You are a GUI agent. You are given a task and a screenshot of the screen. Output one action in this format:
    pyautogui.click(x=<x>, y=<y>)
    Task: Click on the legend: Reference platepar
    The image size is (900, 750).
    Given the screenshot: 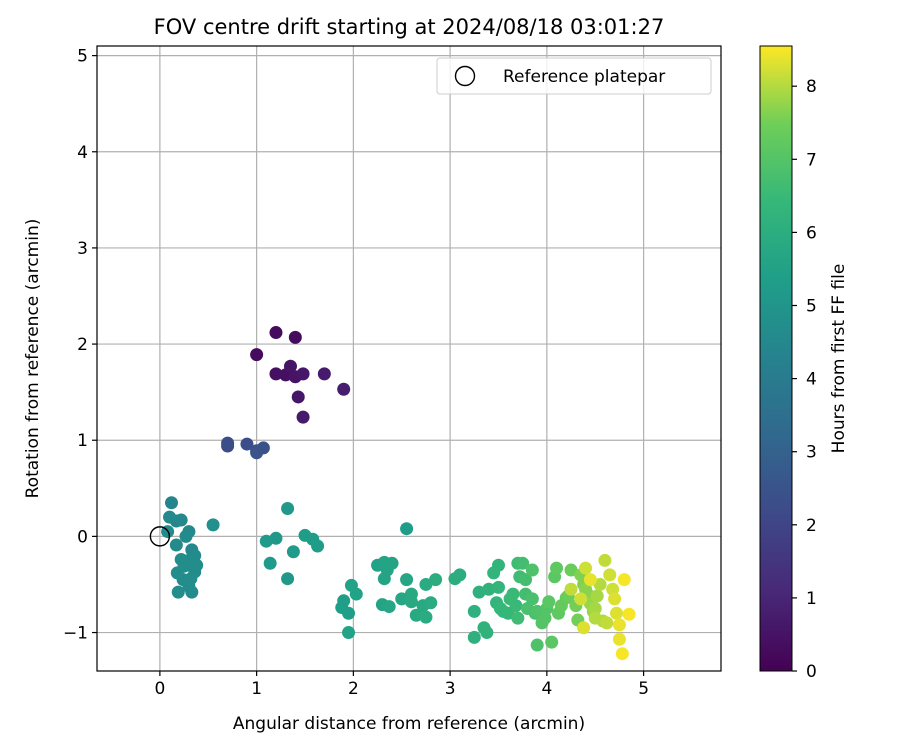 What is the action you would take?
    pyautogui.click(x=574, y=76)
    